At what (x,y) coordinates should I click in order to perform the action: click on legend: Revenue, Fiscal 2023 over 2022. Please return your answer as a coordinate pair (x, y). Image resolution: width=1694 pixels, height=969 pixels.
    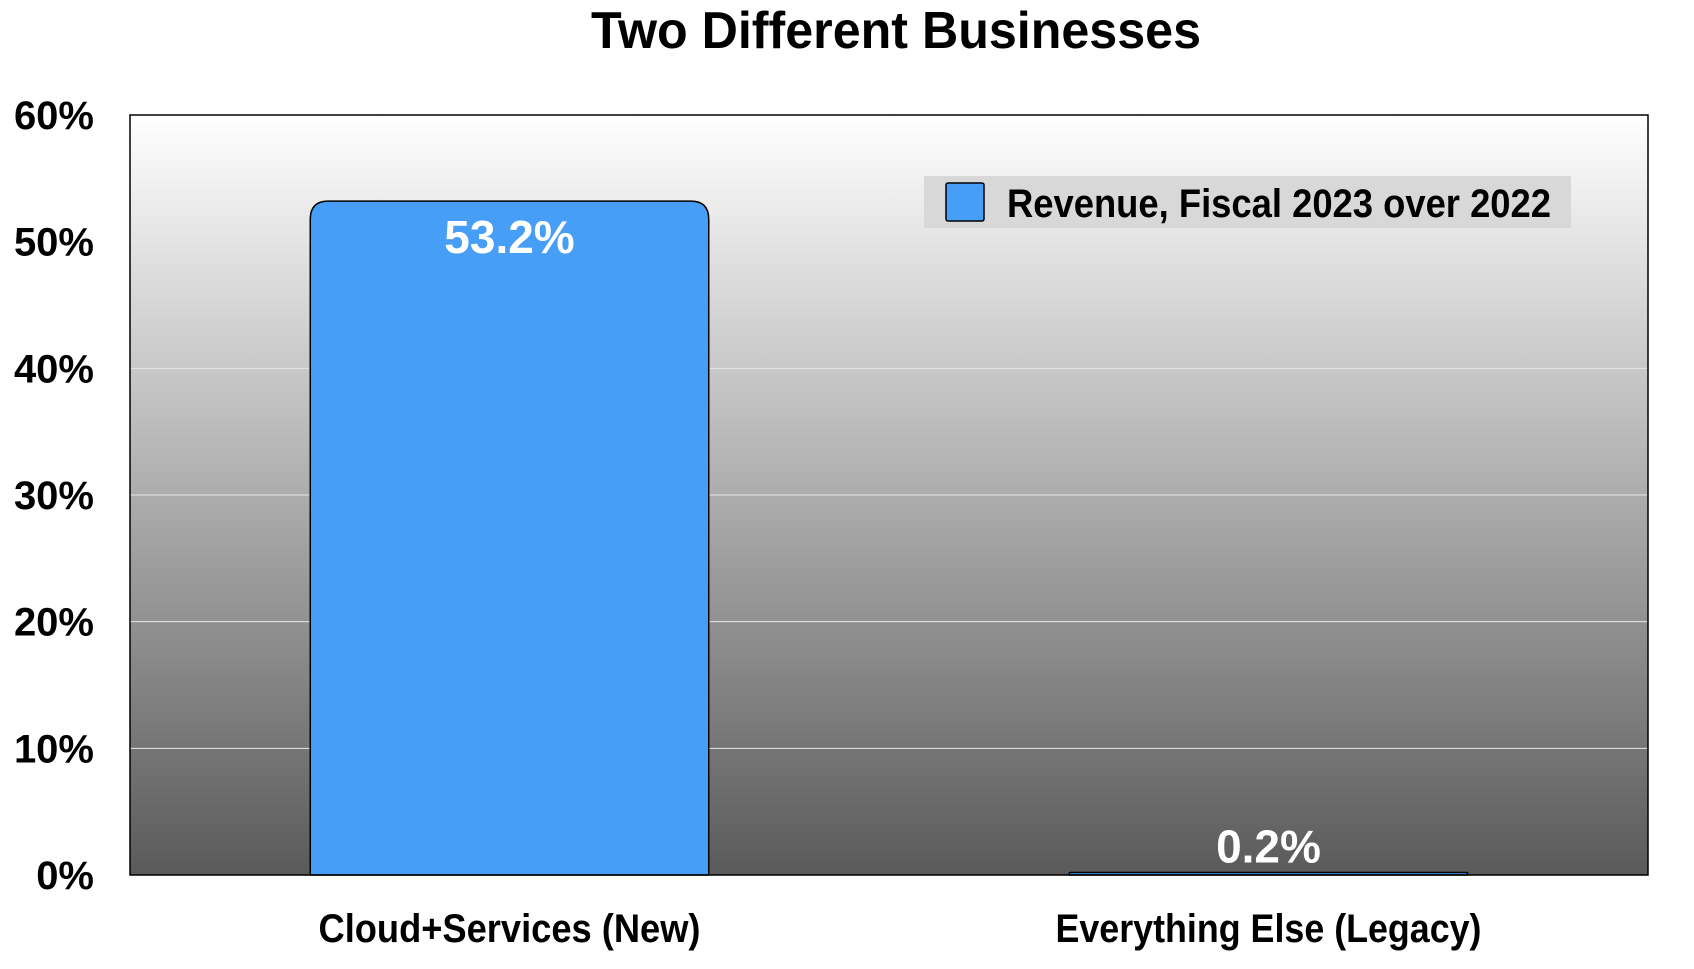
    Looking at the image, I should click on (1247, 202).